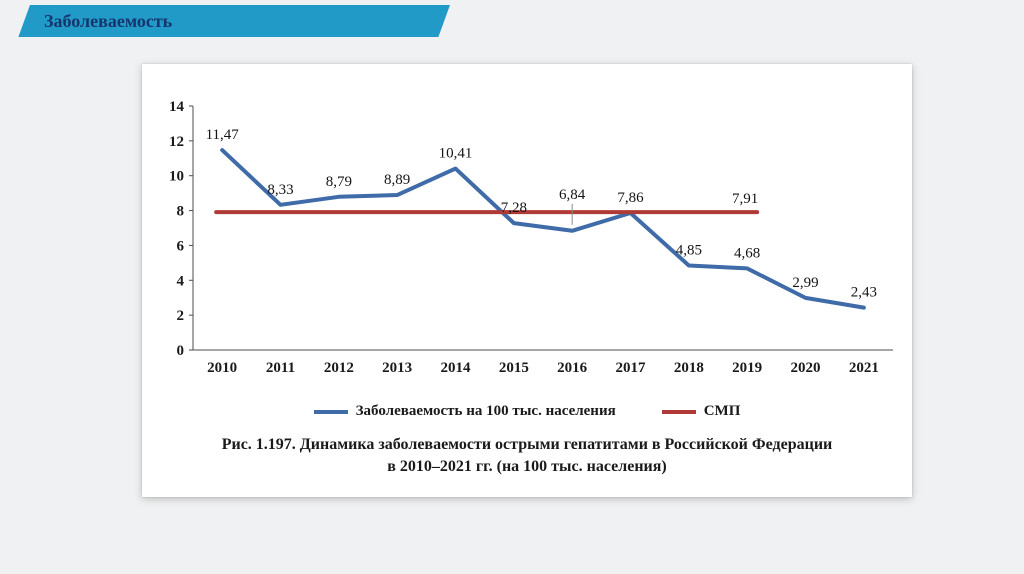  Describe the element at coordinates (181, 246) in the screenshot. I see `svg-text: 6` at that location.